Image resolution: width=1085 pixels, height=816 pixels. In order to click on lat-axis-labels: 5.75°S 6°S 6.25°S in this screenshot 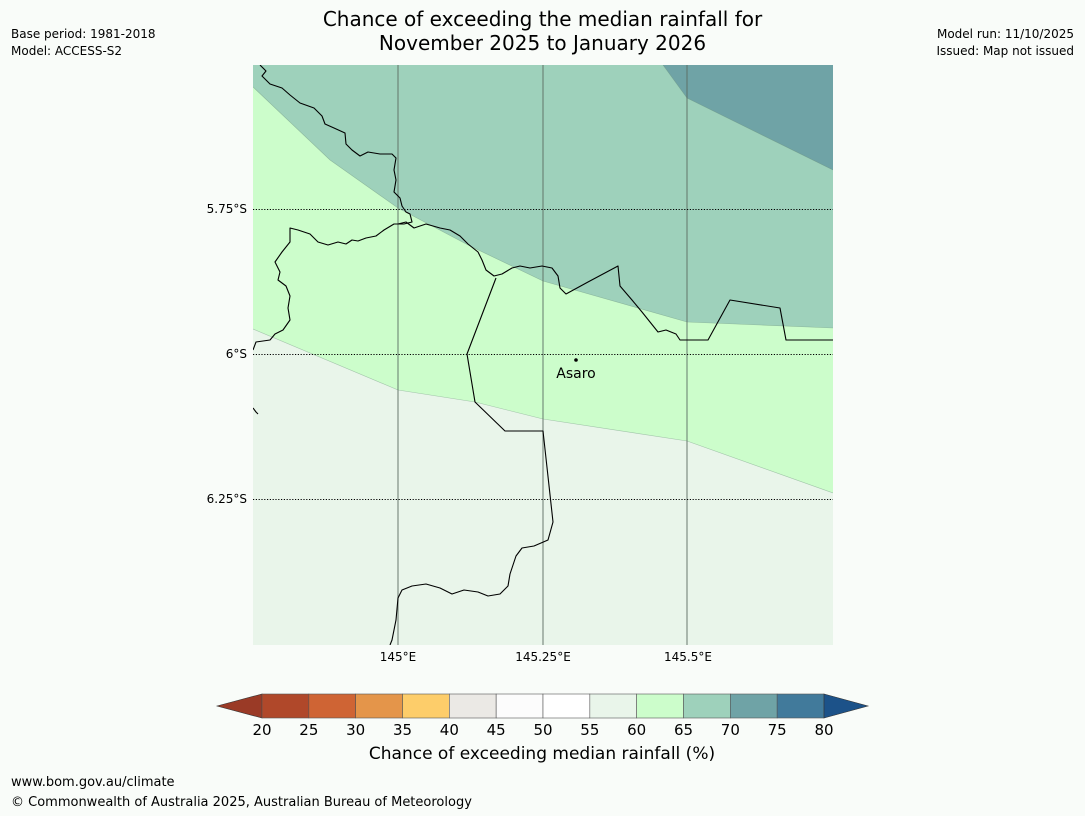, I will do `click(227, 354)`.